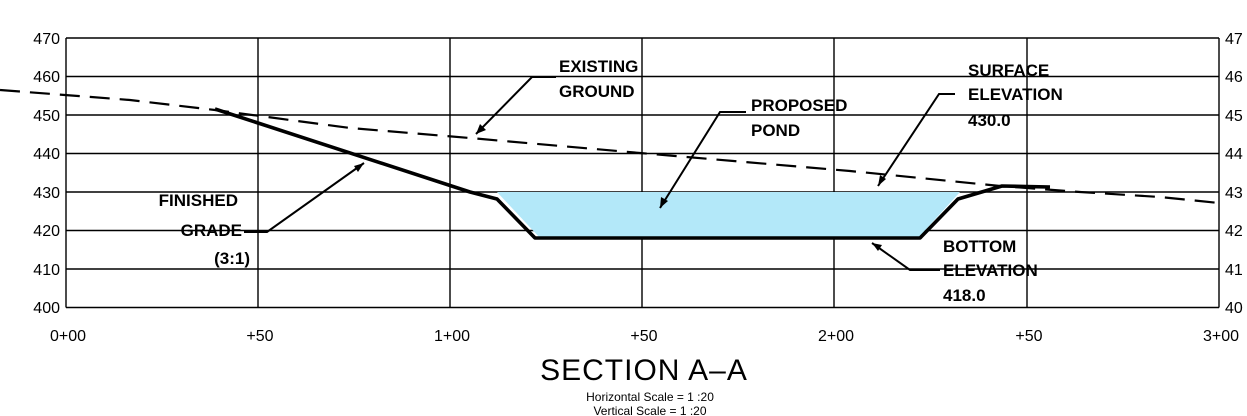 The image size is (1247, 416). Describe the element at coordinates (799, 118) in the screenshot. I see `callout-proposed-pond: PROPOSED POND` at that location.